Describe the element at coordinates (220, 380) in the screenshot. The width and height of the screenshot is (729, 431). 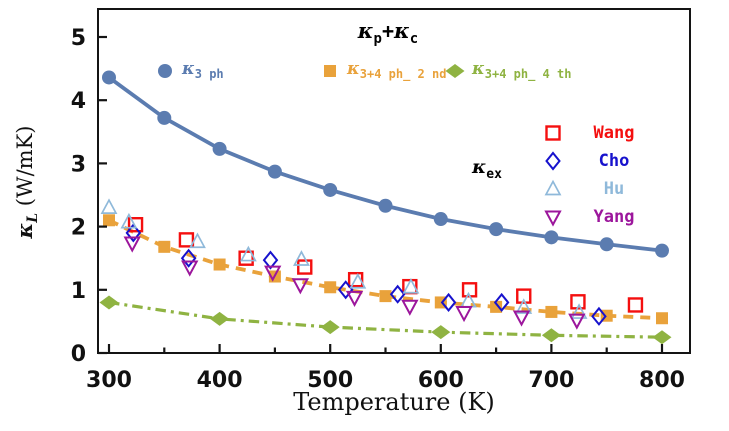
I see `svg-text: 400` at that location.